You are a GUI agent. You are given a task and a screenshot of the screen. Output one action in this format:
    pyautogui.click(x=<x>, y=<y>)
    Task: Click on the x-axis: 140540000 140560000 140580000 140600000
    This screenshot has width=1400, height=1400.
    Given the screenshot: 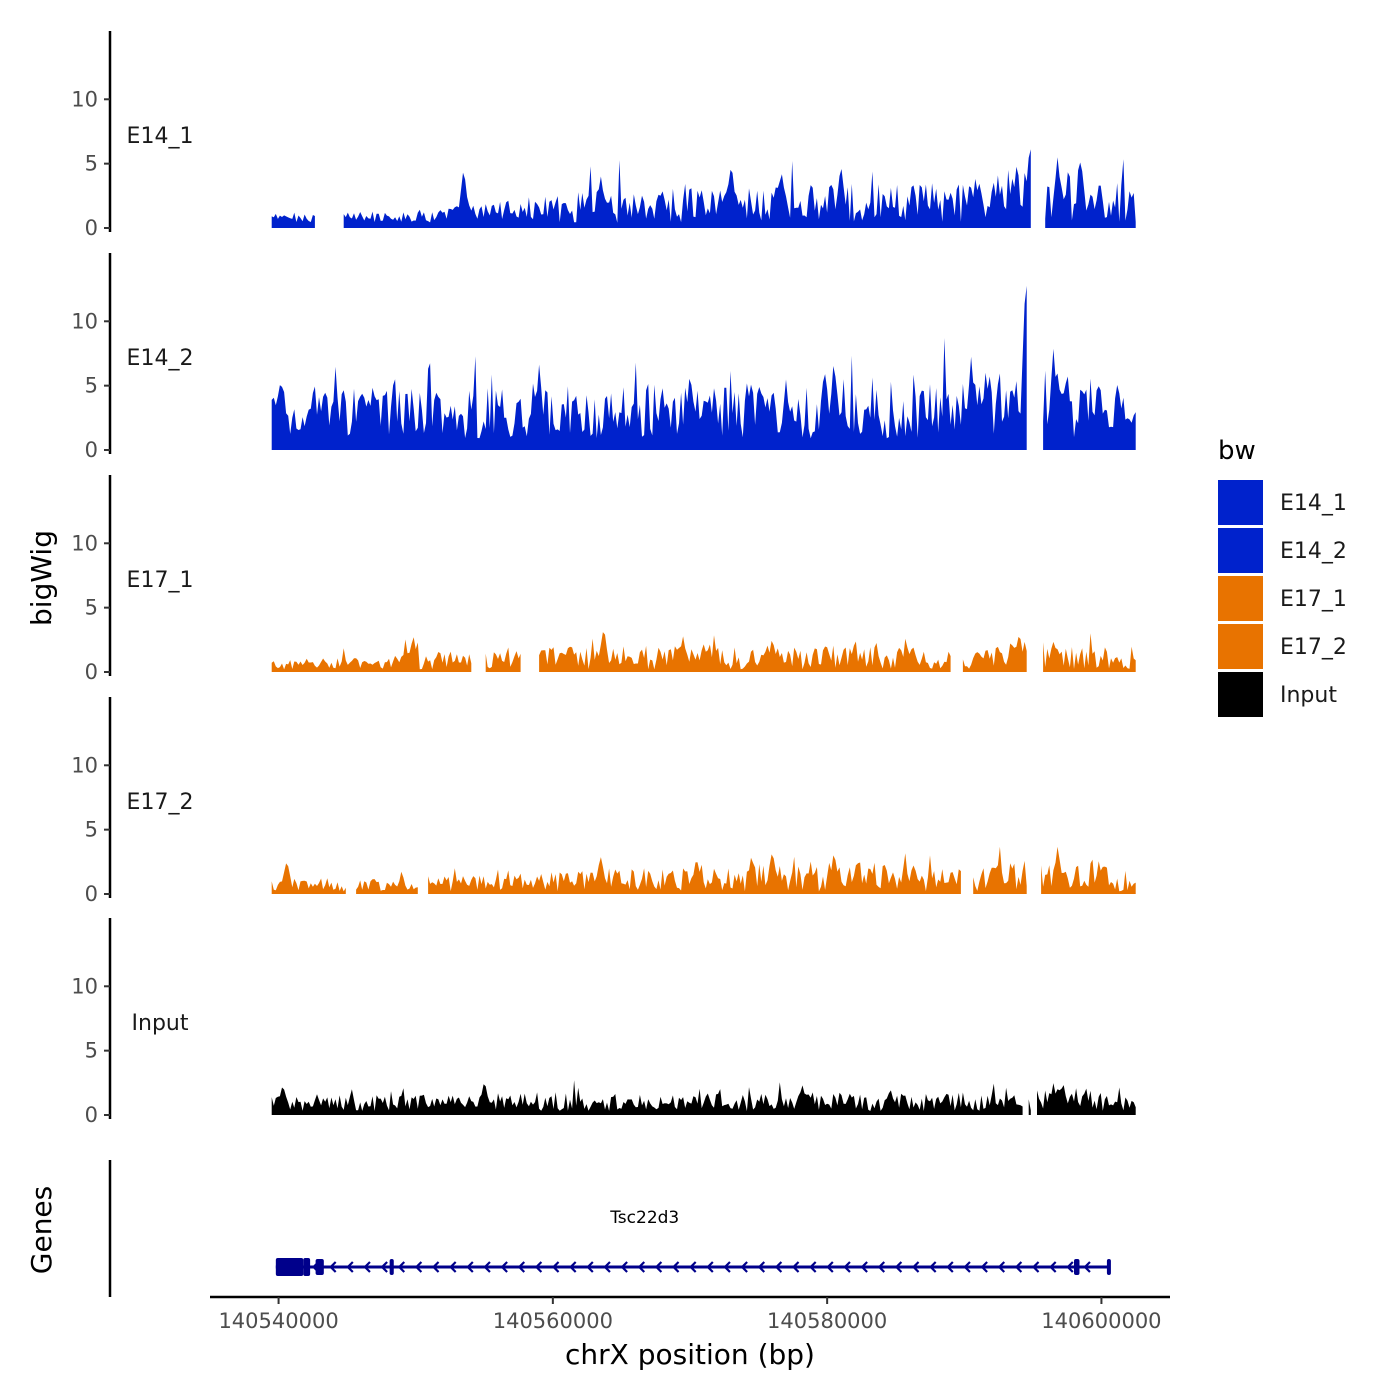 What is the action you would take?
    pyautogui.click(x=690, y=1314)
    